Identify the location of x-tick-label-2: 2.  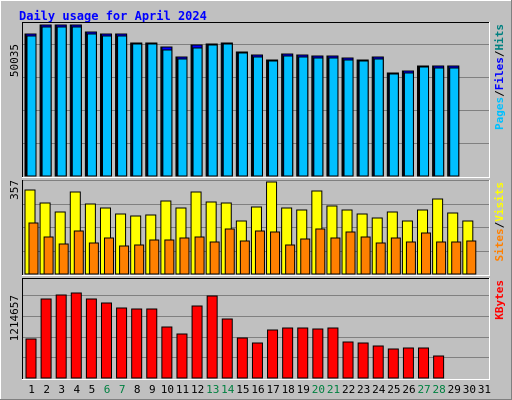
(46, 389).